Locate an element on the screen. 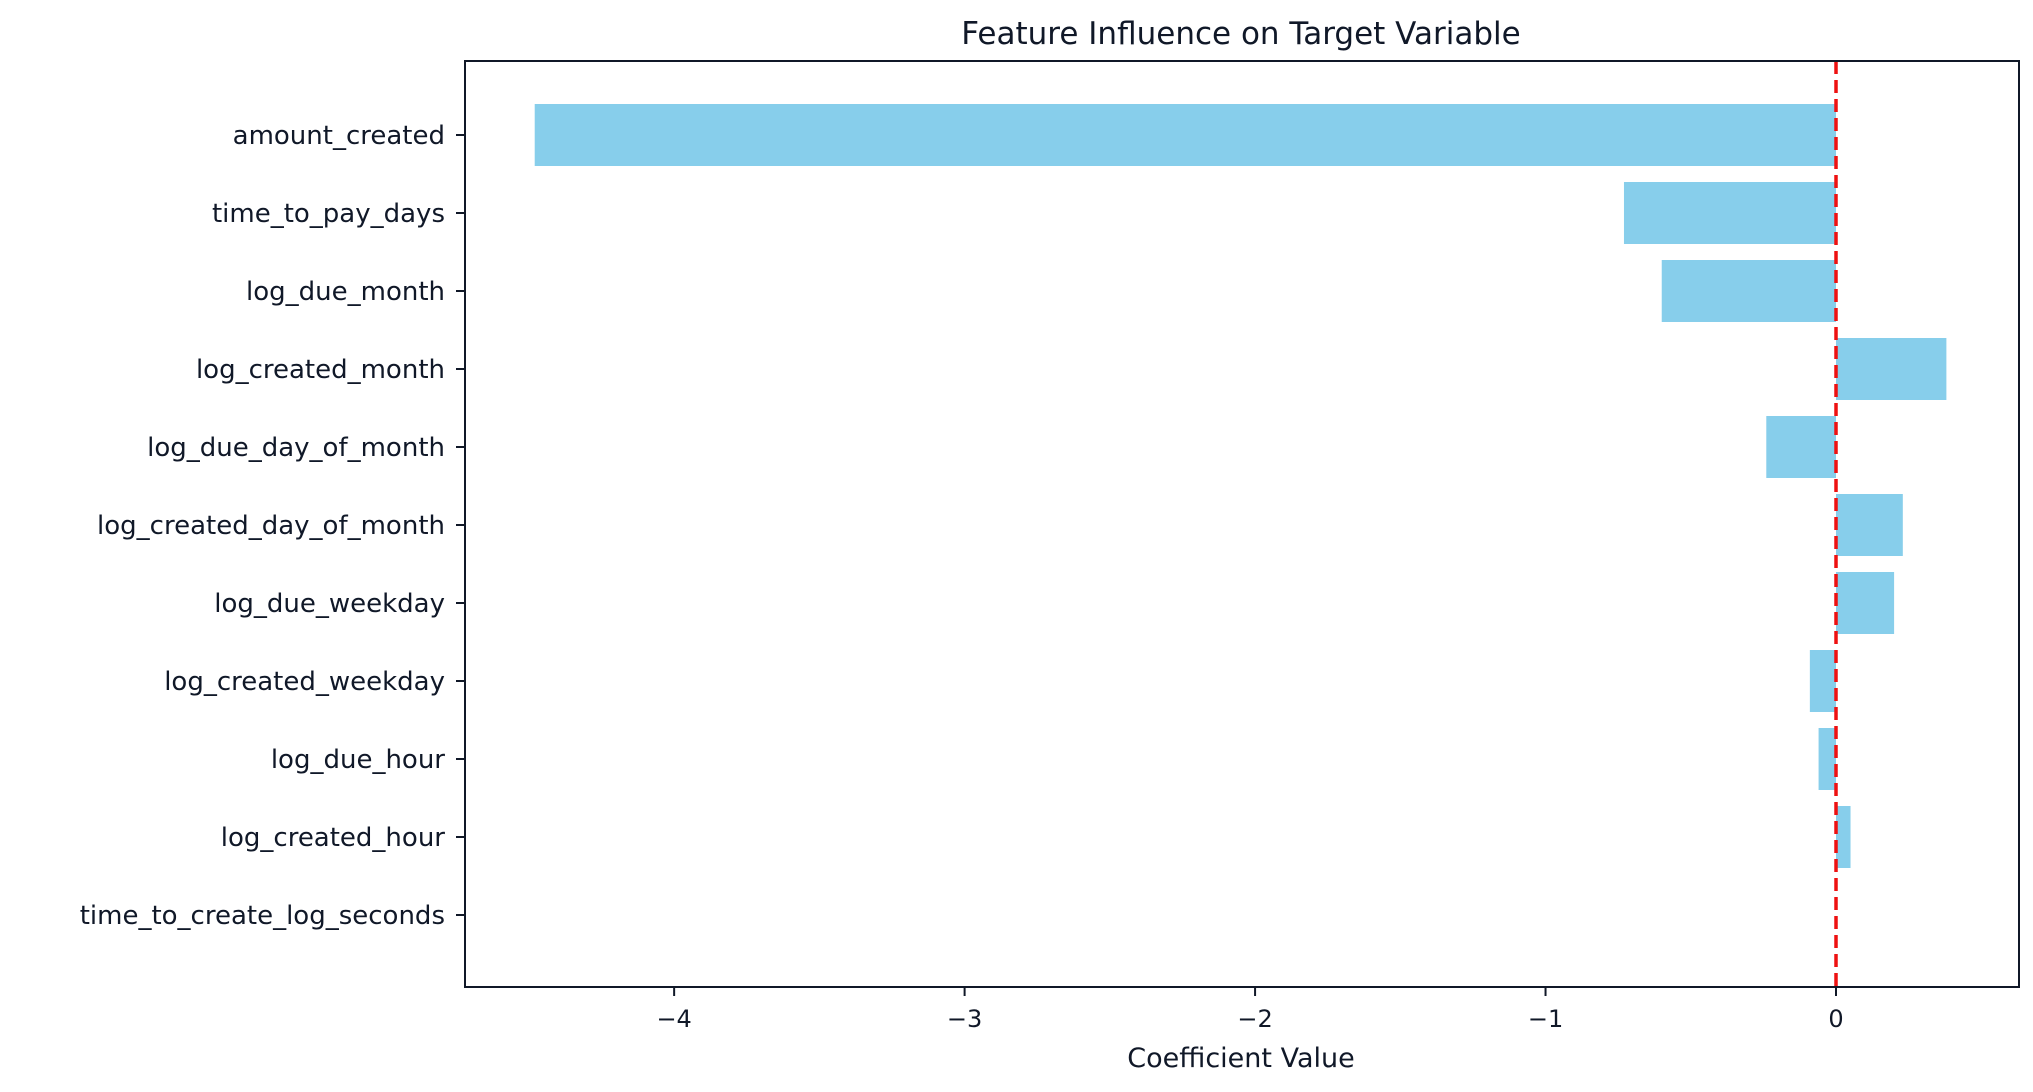  bar-log-due-month is located at coordinates (1749, 291).